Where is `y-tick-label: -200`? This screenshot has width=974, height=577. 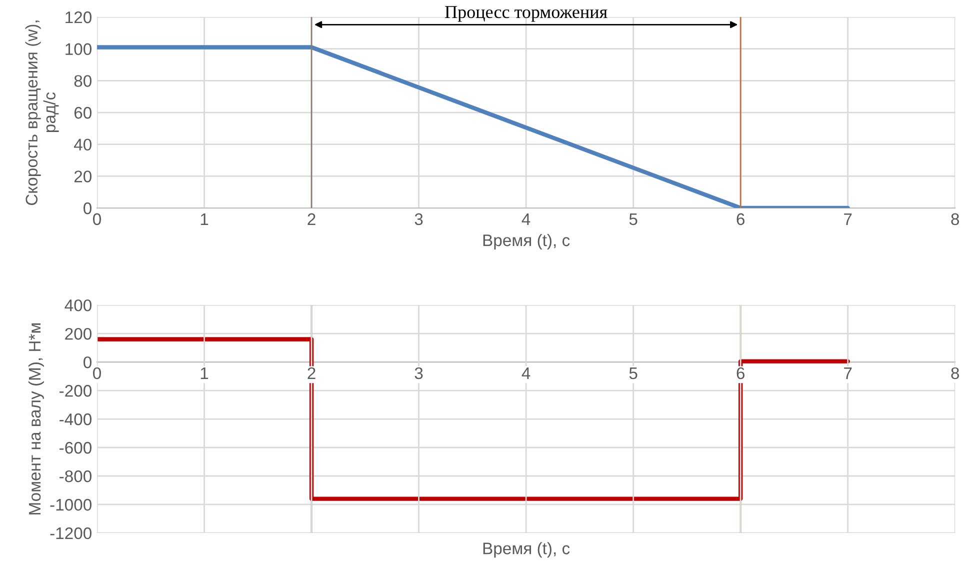 y-tick-label: -200 is located at coordinates (76, 390).